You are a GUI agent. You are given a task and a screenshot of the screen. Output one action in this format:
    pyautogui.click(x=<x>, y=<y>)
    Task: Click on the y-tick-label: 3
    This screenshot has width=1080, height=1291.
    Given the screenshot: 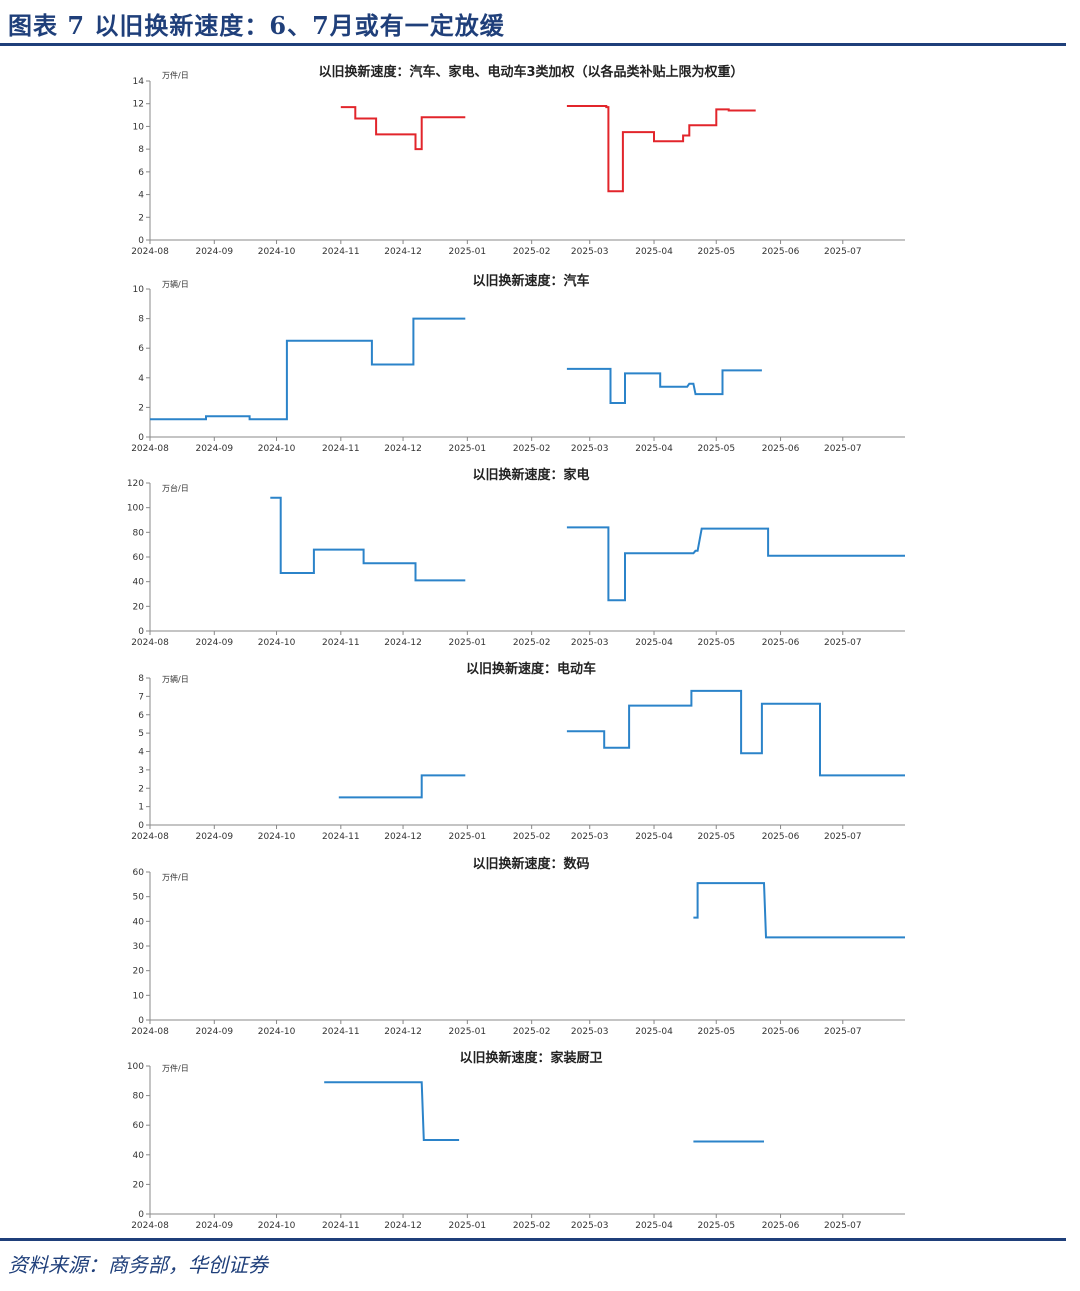 What is the action you would take?
    pyautogui.click(x=141, y=771)
    